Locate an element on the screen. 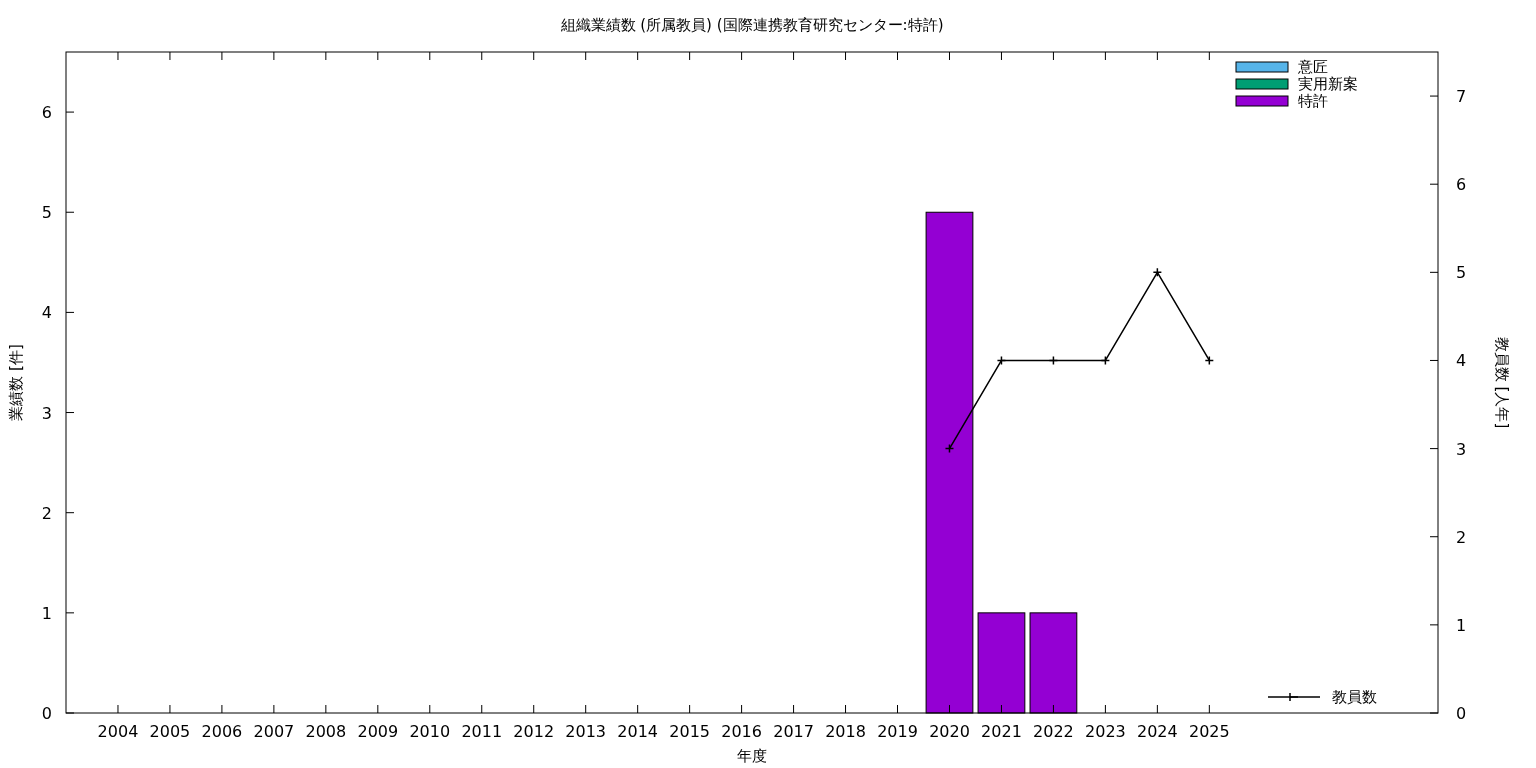  x-tick-label: 2023 is located at coordinates (1105, 731).